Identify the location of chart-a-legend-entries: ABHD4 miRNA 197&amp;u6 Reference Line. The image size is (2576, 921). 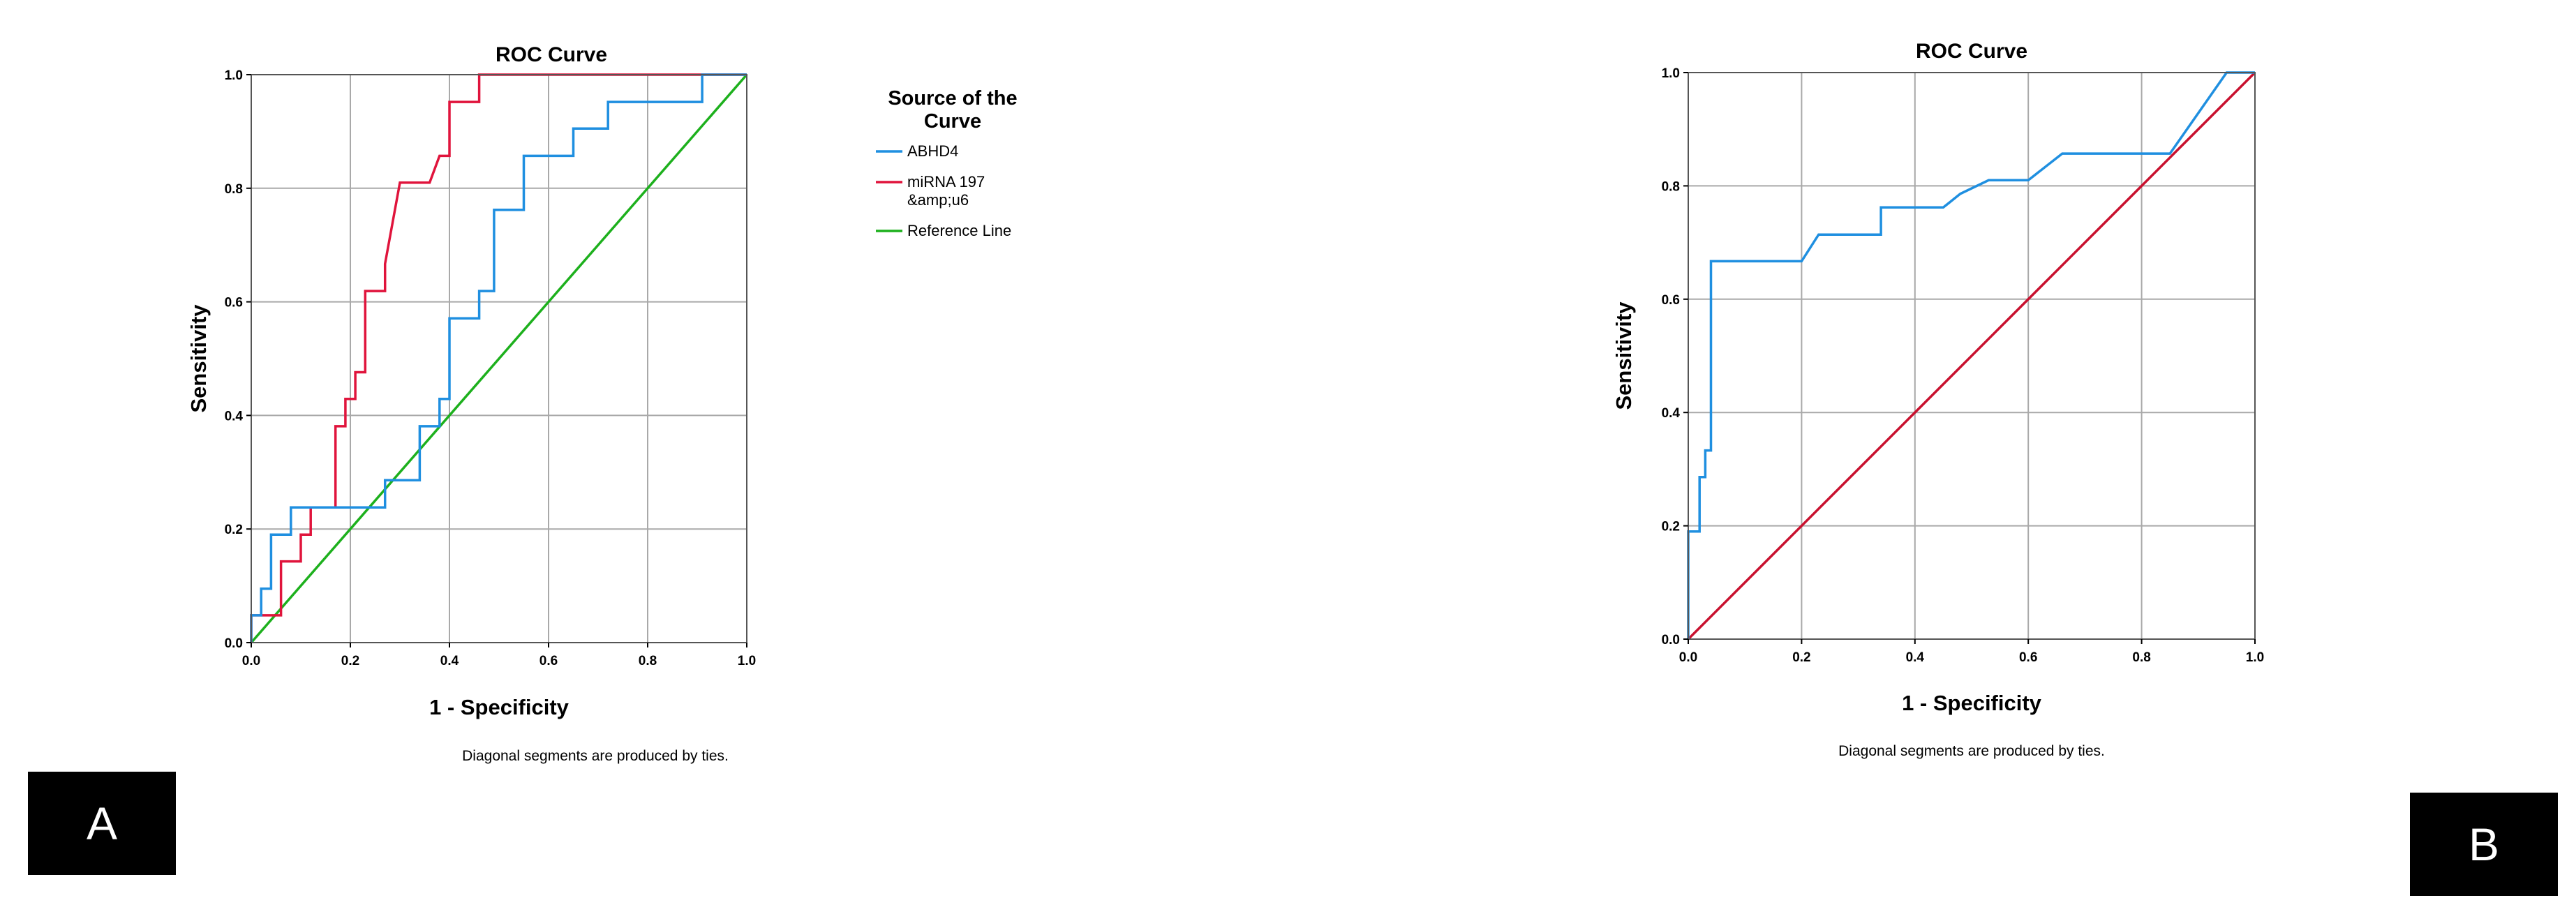
(943, 191).